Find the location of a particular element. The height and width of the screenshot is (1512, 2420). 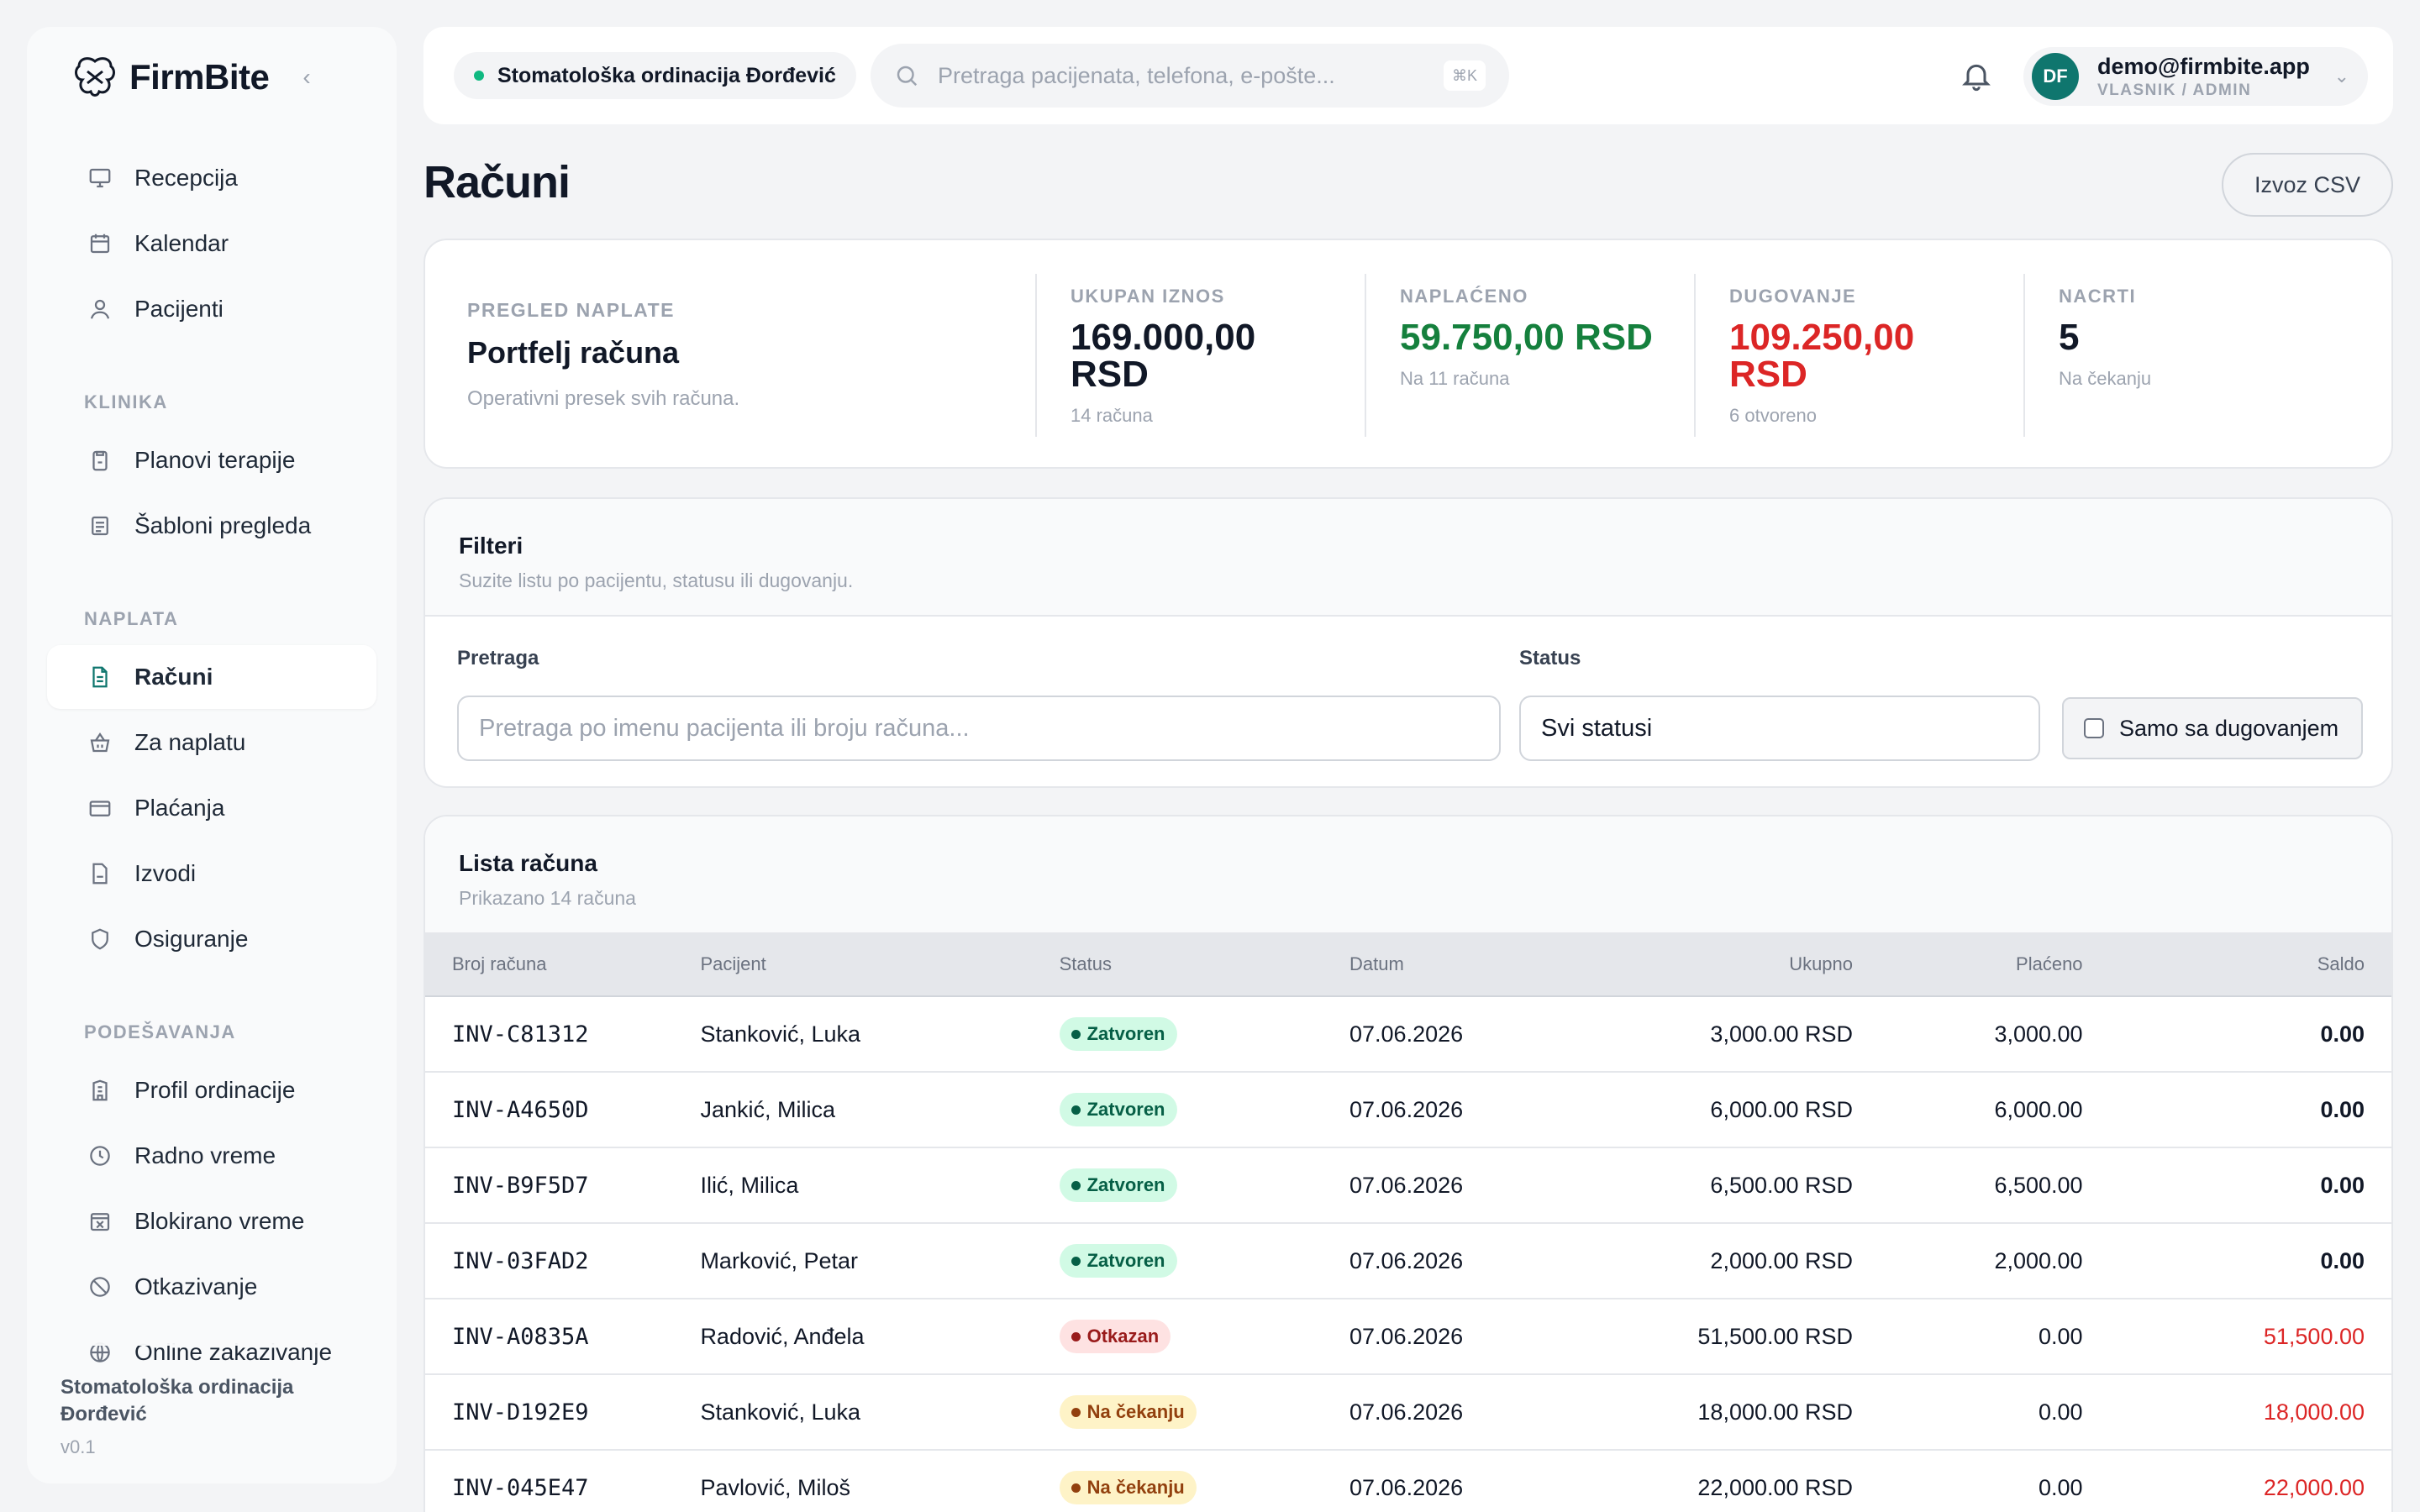

stat-label: NAPLAĆENO is located at coordinates (1464, 296).